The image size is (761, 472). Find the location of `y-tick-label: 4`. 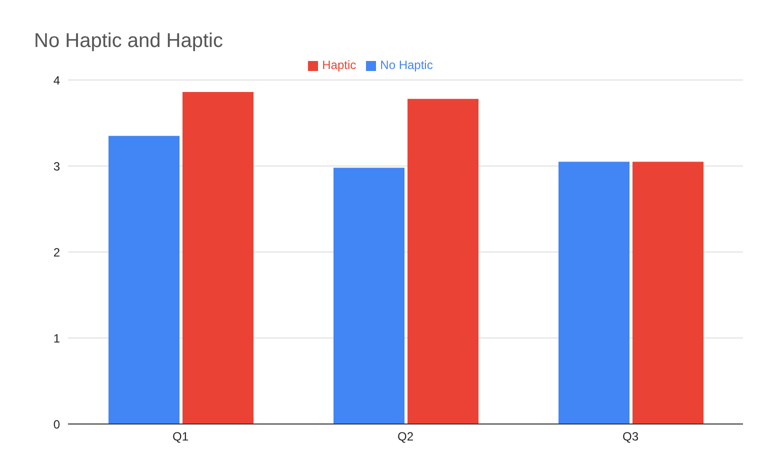

y-tick-label: 4 is located at coordinates (56, 80).